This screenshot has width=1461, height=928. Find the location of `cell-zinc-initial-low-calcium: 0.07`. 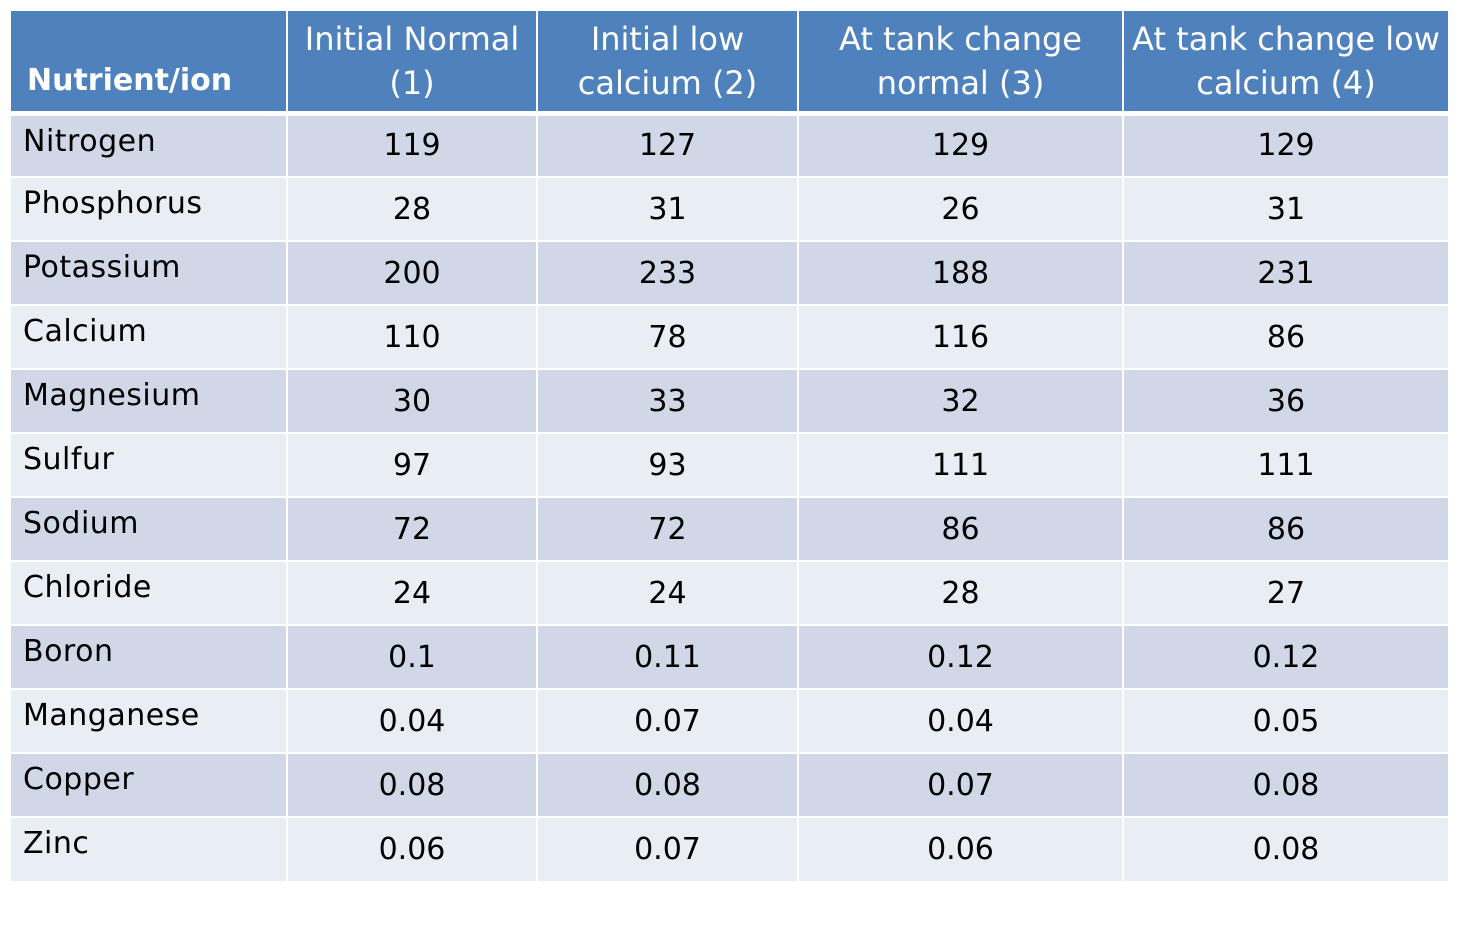

cell-zinc-initial-low-calcium: 0.07 is located at coordinates (668, 848).